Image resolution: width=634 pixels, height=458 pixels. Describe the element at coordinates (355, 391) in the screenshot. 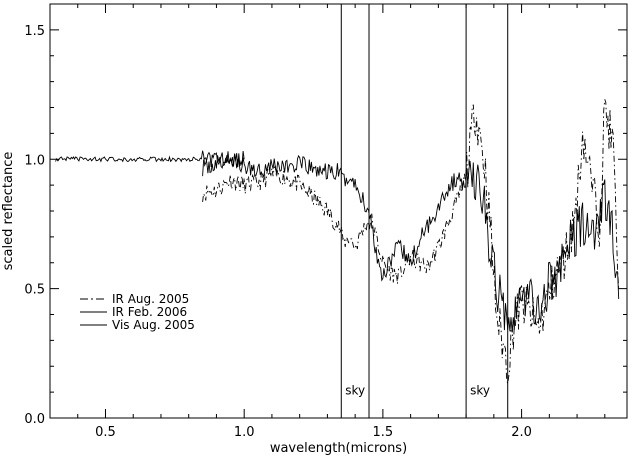

I see `sky-label-1: sky` at that location.